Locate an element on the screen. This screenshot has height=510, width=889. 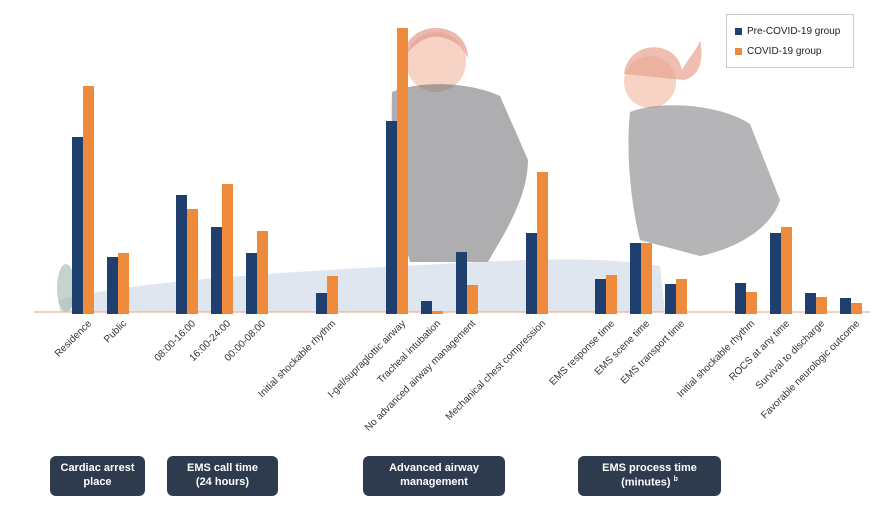
x-tick-label: Public is located at coordinates (115, 331).